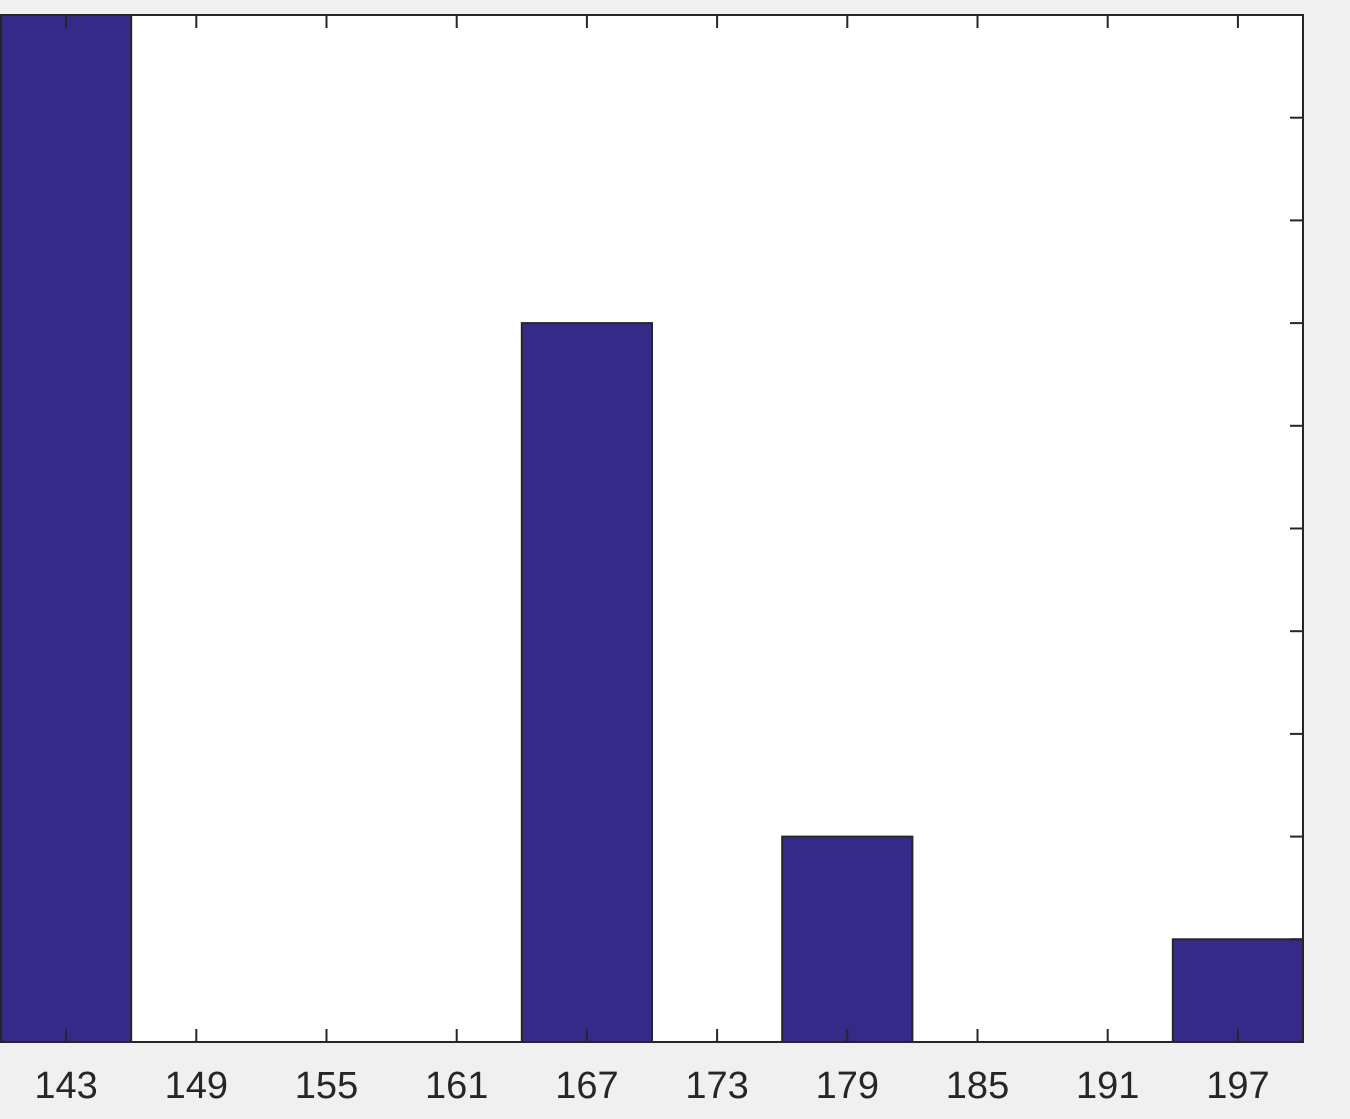 The width and height of the screenshot is (1350, 1119). I want to click on x-tick-label: 185, so click(977, 1086).